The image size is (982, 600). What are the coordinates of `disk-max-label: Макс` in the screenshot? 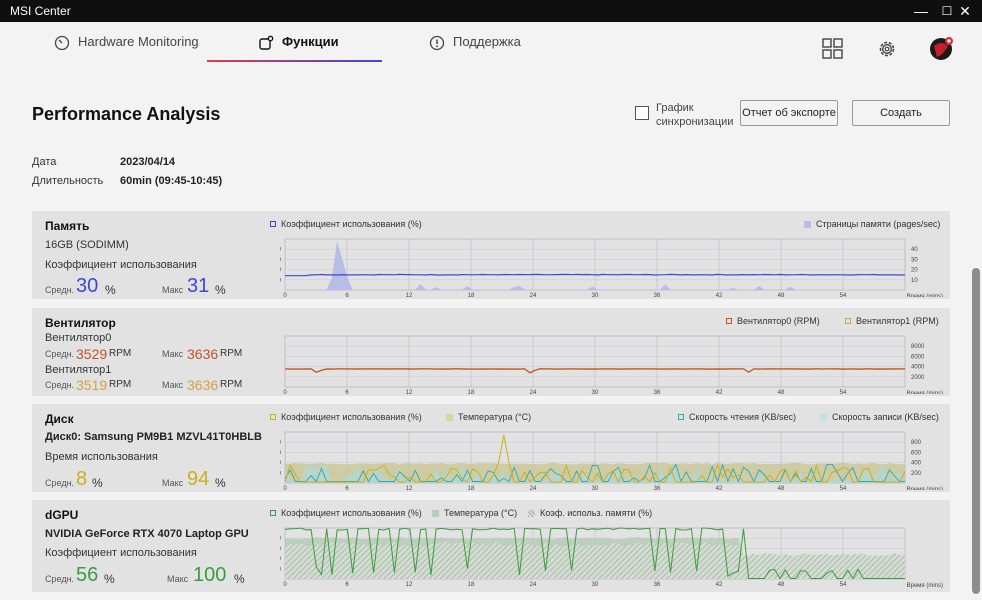 It's located at (173, 483).